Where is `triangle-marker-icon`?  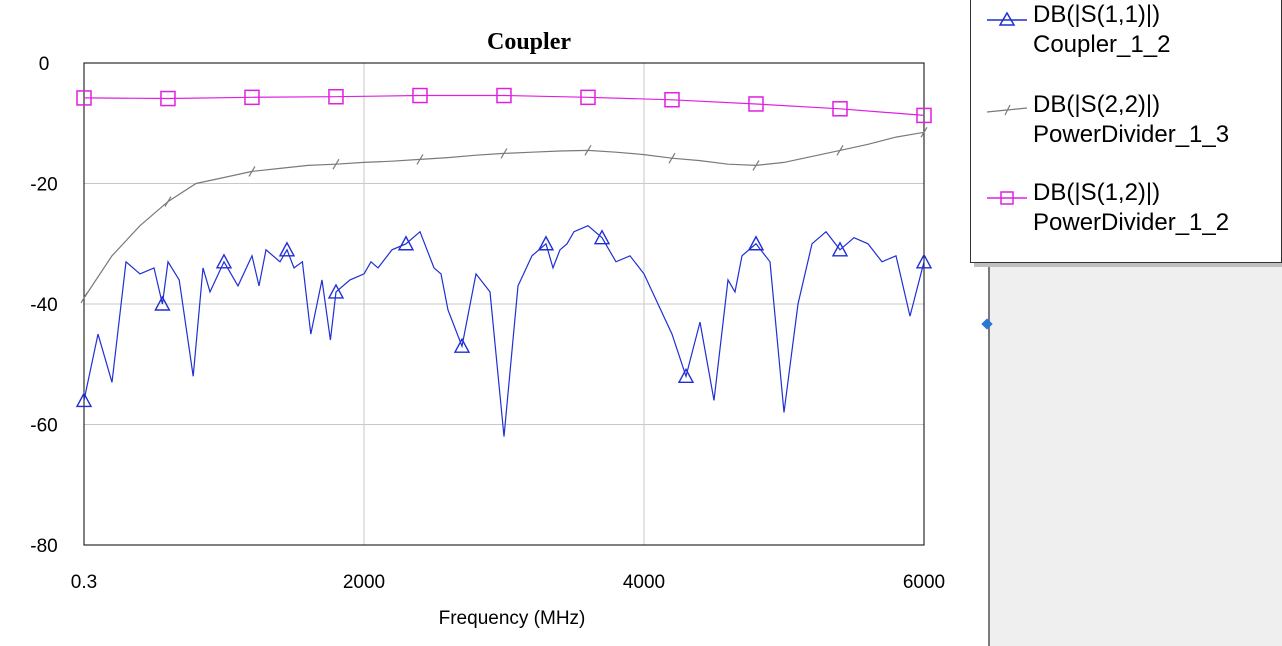
triangle-marker-icon is located at coordinates (1007, 18).